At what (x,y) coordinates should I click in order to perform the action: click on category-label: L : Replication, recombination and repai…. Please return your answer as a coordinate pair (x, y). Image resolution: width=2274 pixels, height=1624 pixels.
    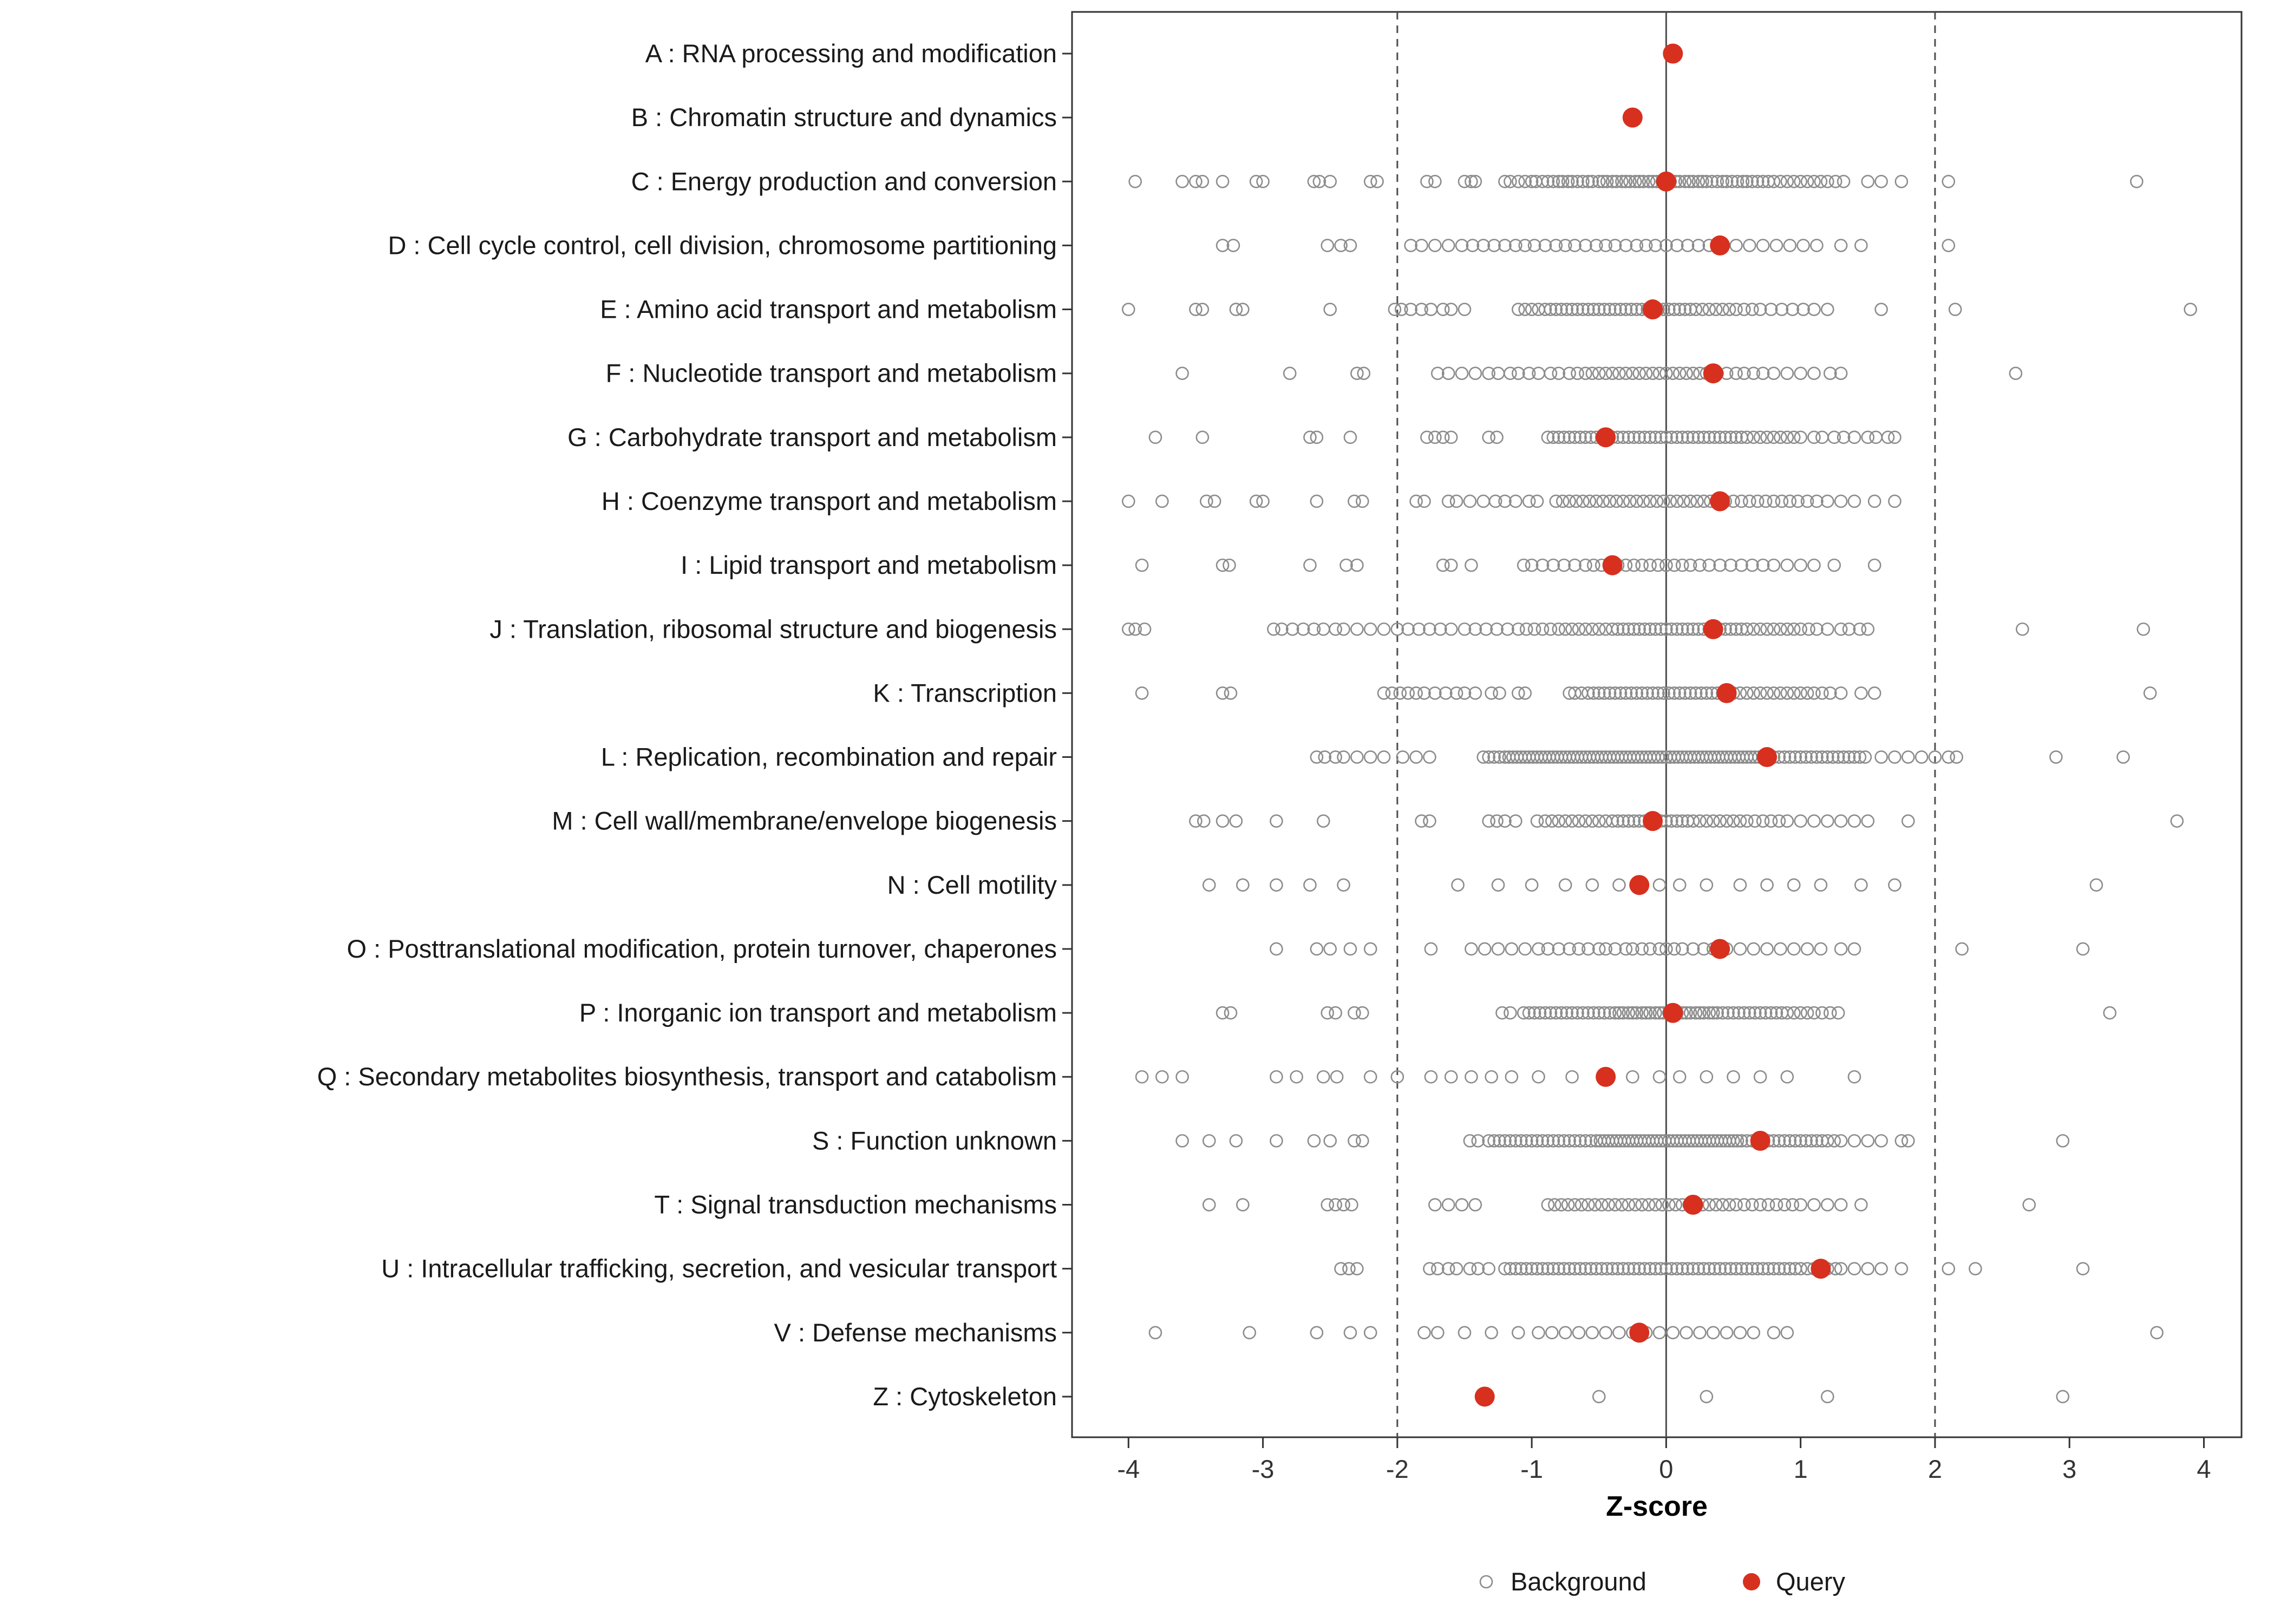
    Looking at the image, I should click on (829, 757).